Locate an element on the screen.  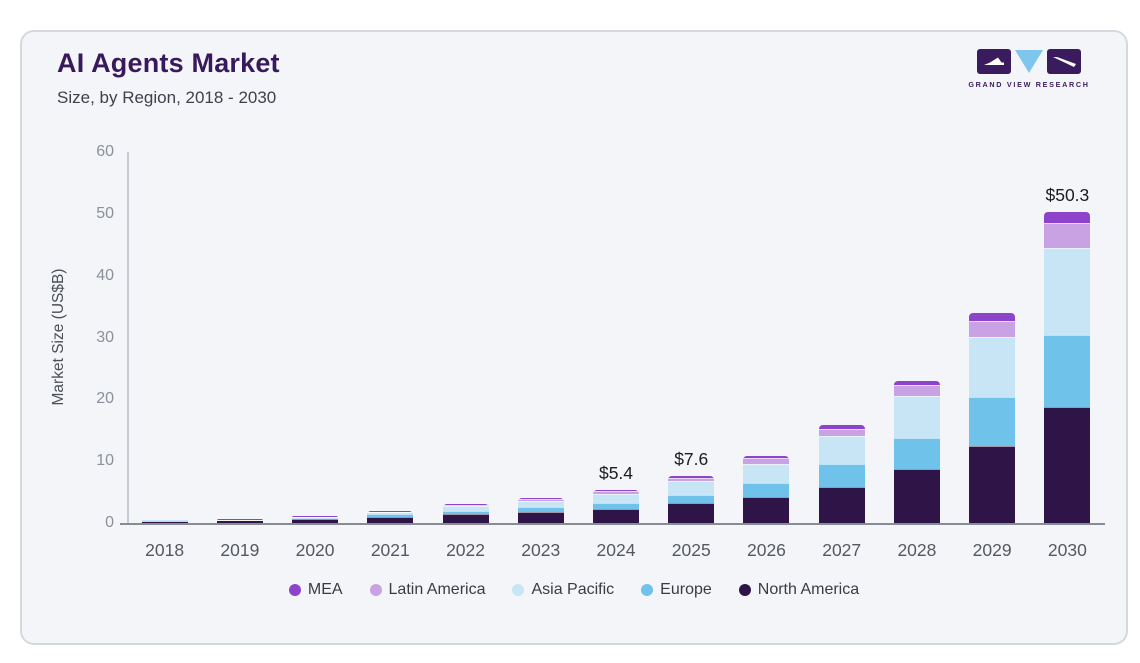
legend-label: MEA is located at coordinates (325, 589).